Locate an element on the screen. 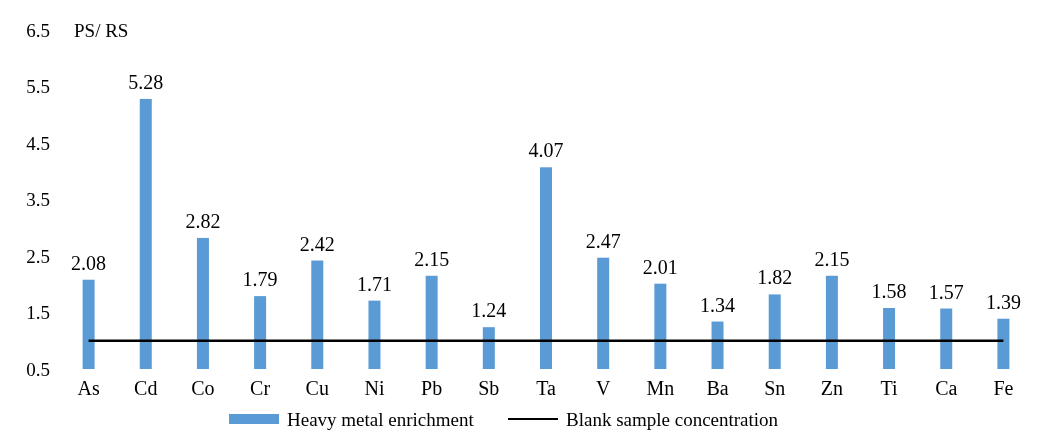  data-label: 2.47 is located at coordinates (603, 240).